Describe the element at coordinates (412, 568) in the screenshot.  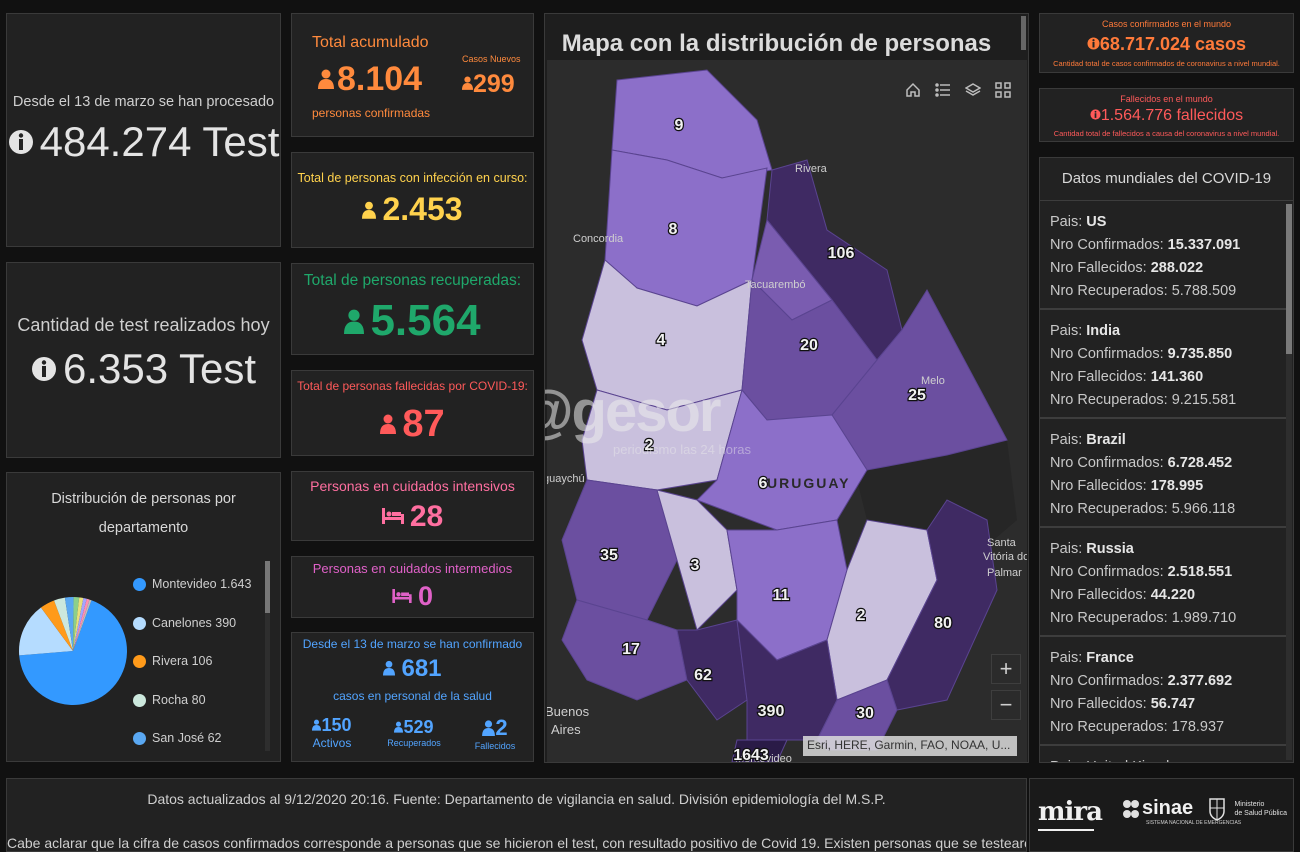
I see `intermediate-title: Personas en cuidados intermedios` at that location.